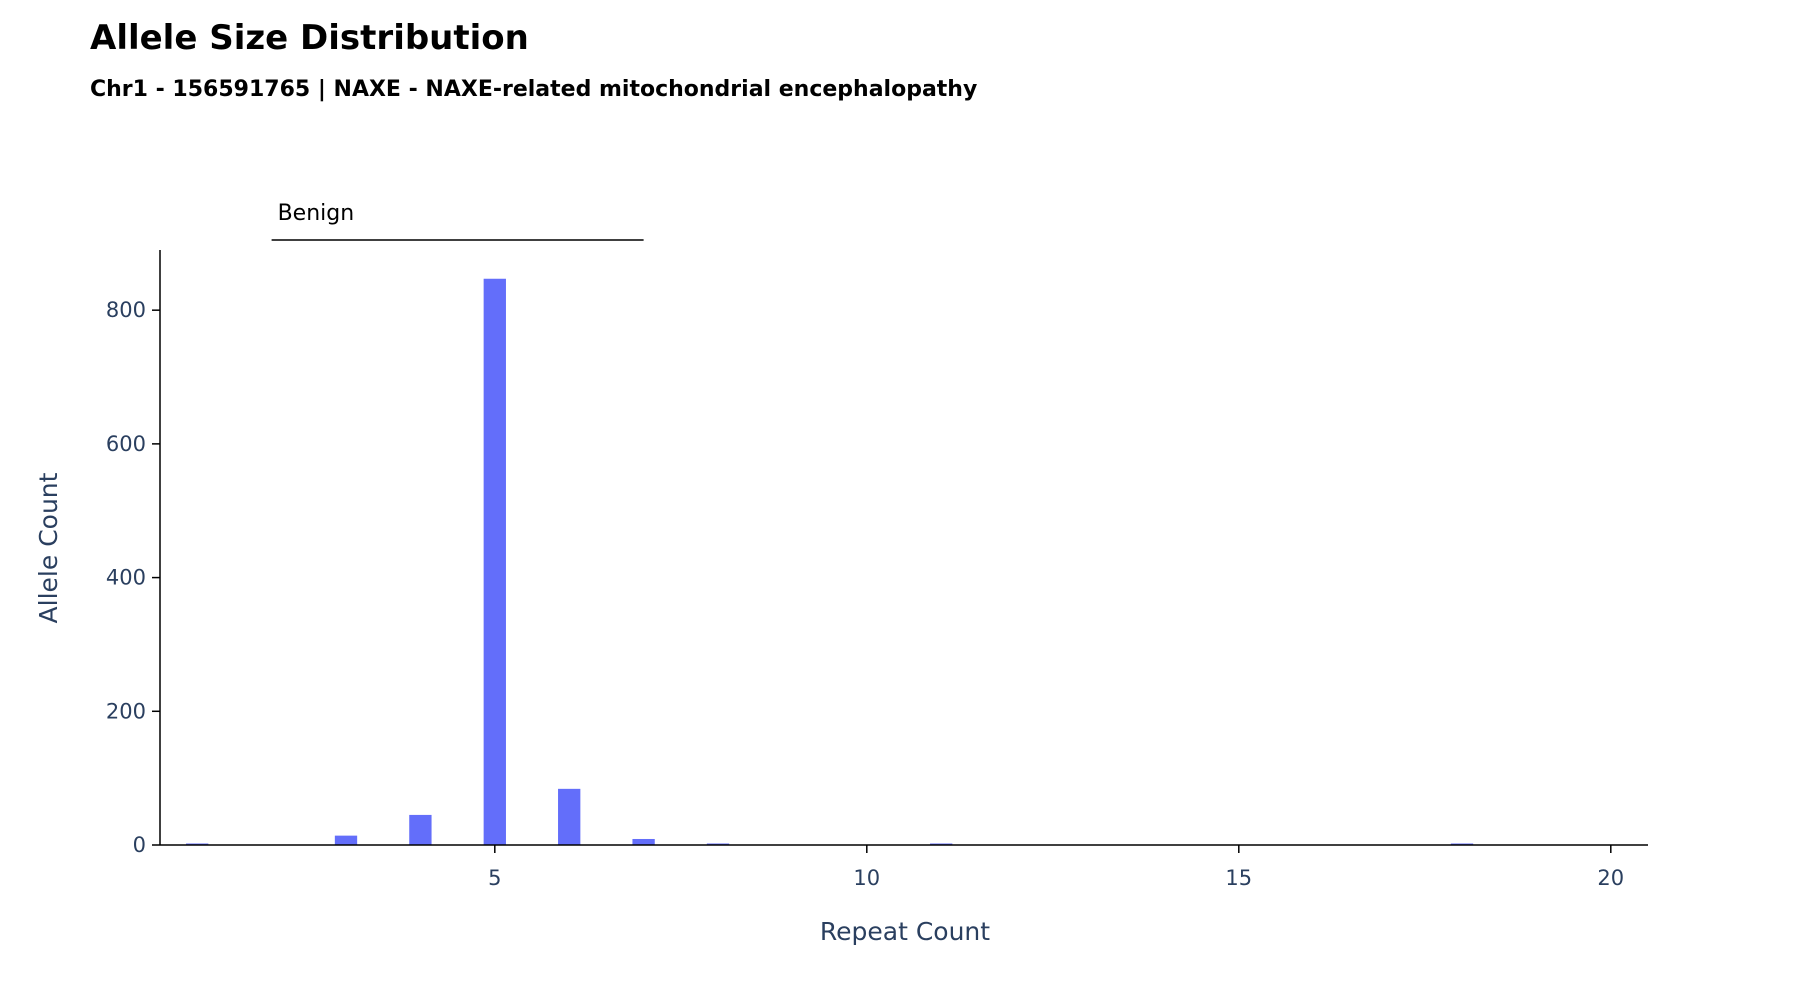 This screenshot has width=1800, height=1000. I want to click on y-tick-label: 400, so click(126, 578).